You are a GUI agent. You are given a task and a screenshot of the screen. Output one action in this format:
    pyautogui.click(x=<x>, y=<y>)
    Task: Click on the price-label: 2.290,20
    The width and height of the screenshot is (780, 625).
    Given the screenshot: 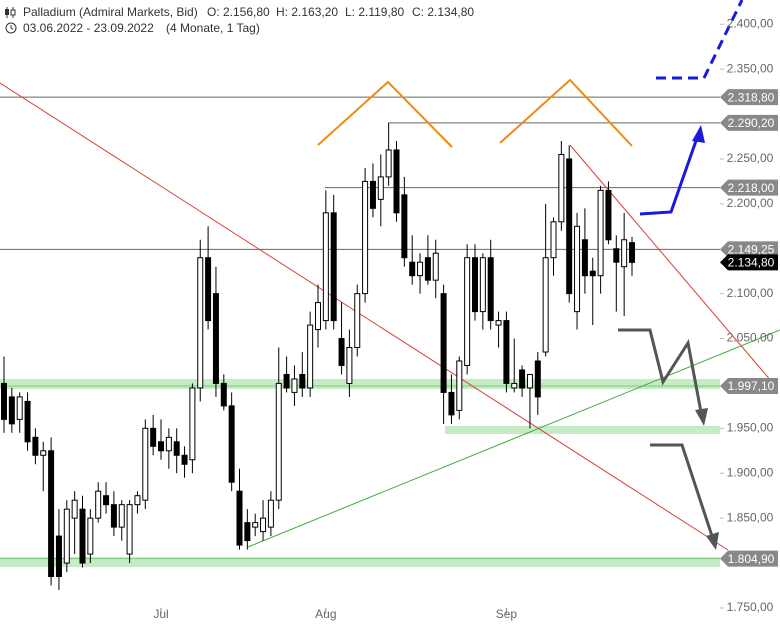 What is the action you would take?
    pyautogui.click(x=751, y=123)
    